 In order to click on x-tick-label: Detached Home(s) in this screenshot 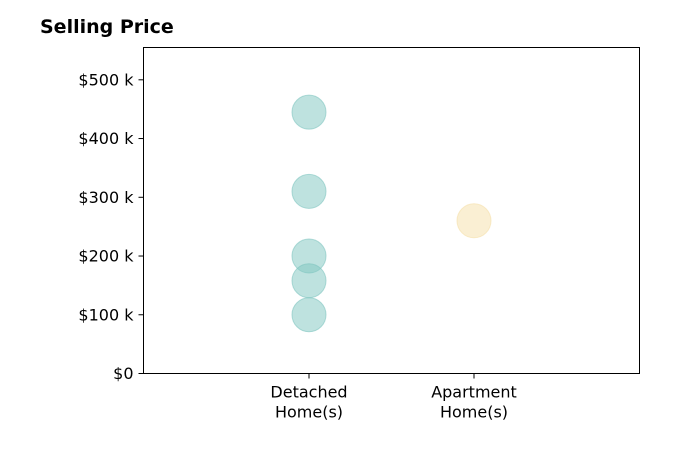, I will do `click(308, 402)`.